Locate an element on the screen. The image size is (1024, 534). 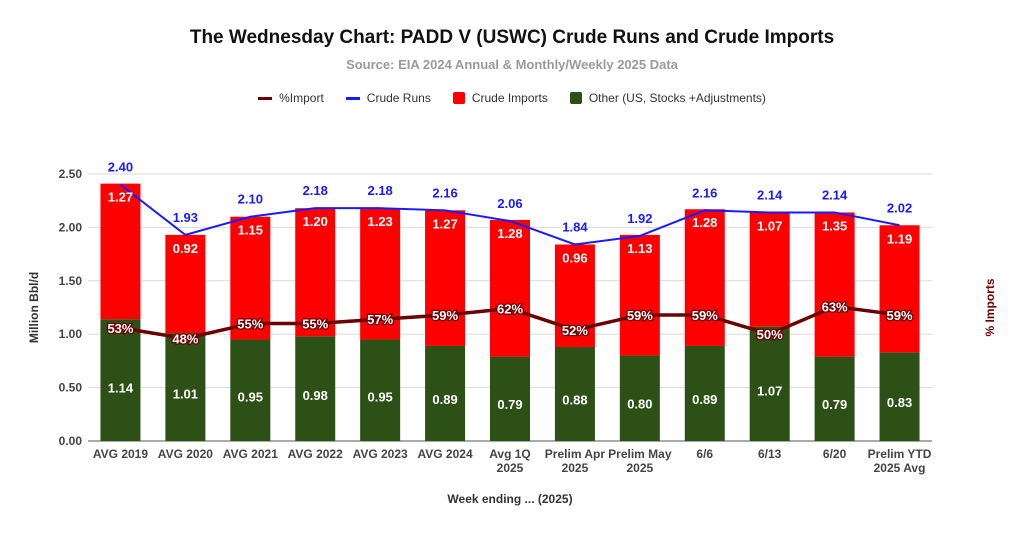
data-label-other: 0.88 is located at coordinates (574, 400).